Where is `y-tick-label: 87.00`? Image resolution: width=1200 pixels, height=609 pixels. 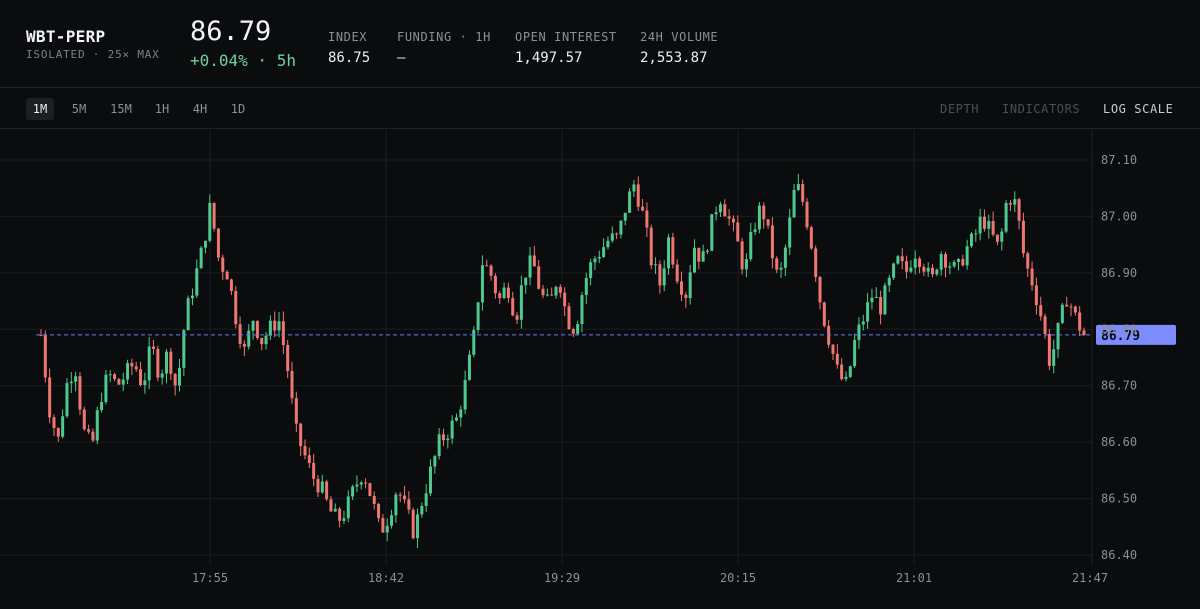
y-tick-label: 87.00 is located at coordinates (1119, 216).